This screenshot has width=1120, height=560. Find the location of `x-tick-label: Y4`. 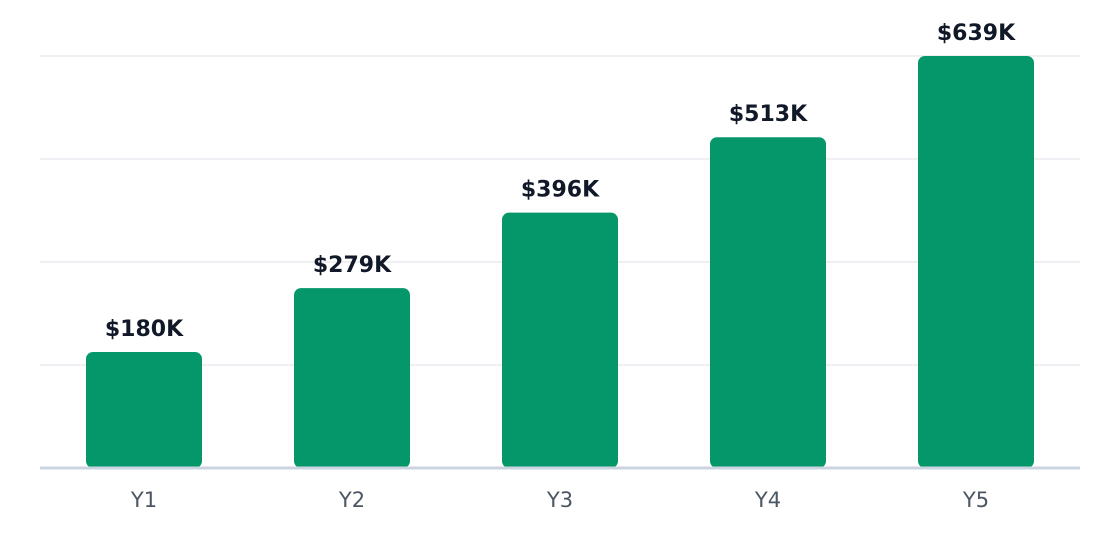

x-tick-label: Y4 is located at coordinates (767, 500).